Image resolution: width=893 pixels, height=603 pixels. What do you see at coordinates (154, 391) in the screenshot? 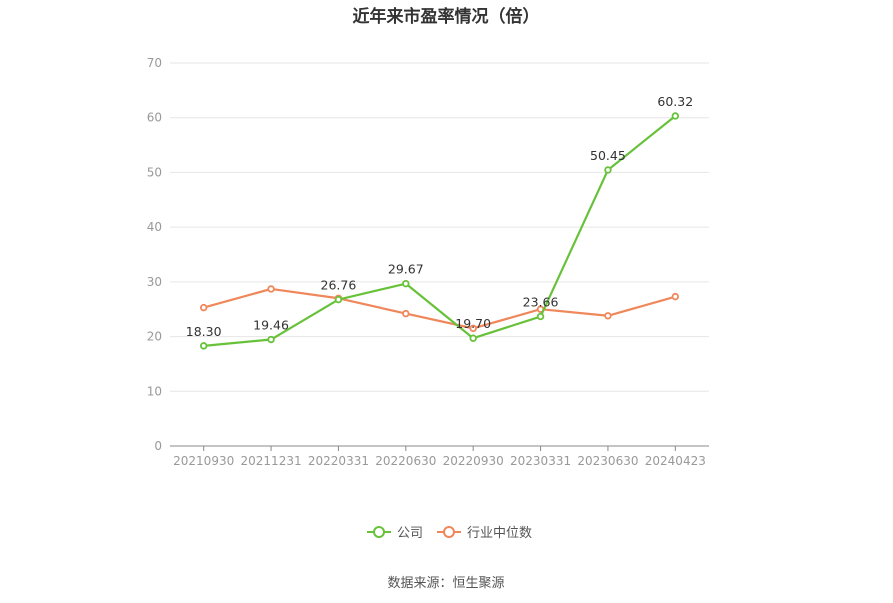
I see `y-tick-label: 10` at bounding box center [154, 391].